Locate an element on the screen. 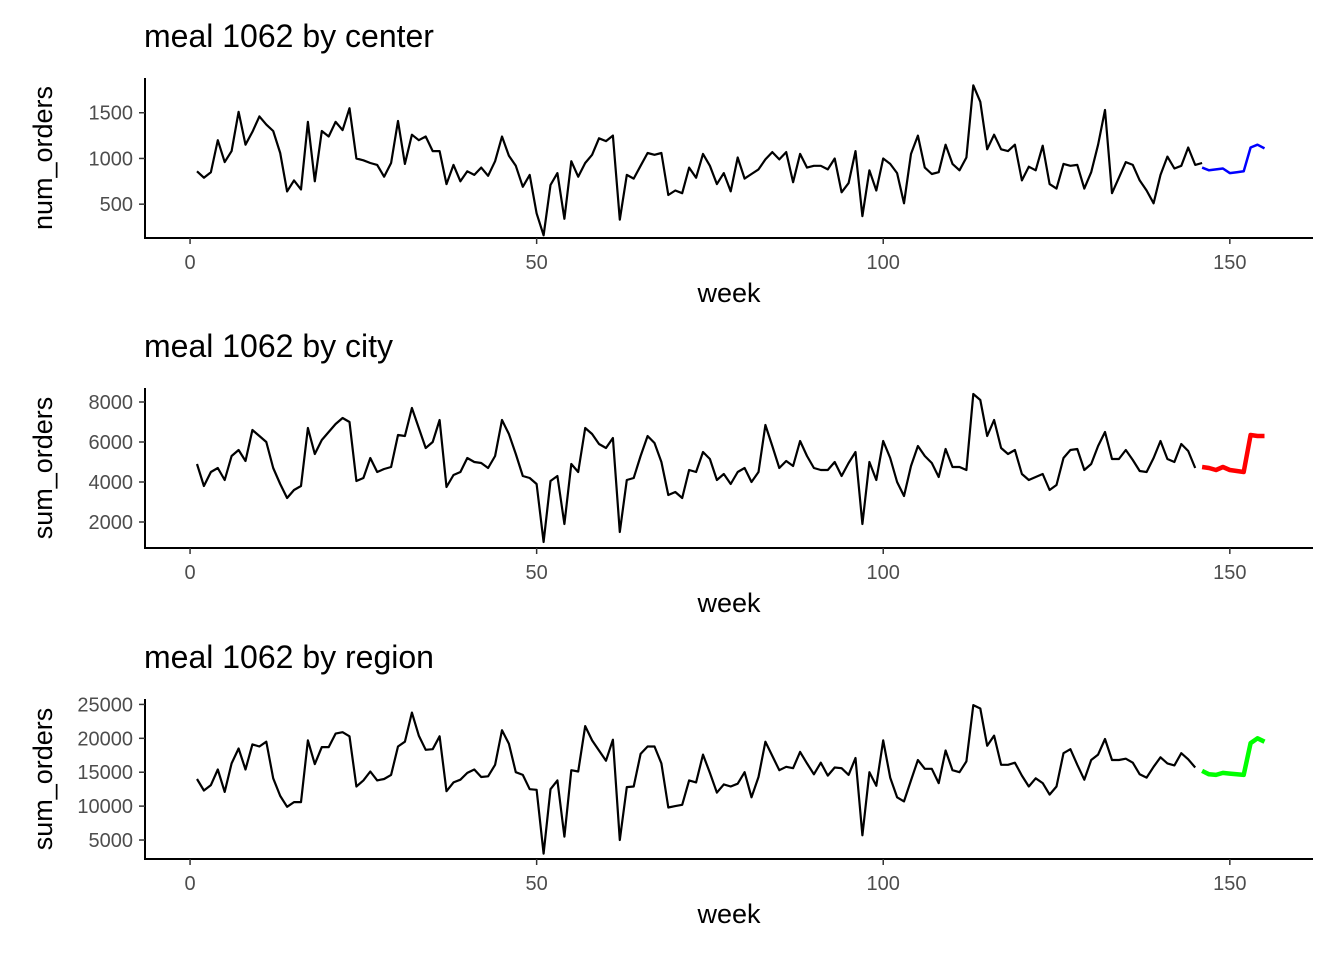 This screenshot has height=960, width=1344. y-tick-label: 25000 is located at coordinates (105, 705).